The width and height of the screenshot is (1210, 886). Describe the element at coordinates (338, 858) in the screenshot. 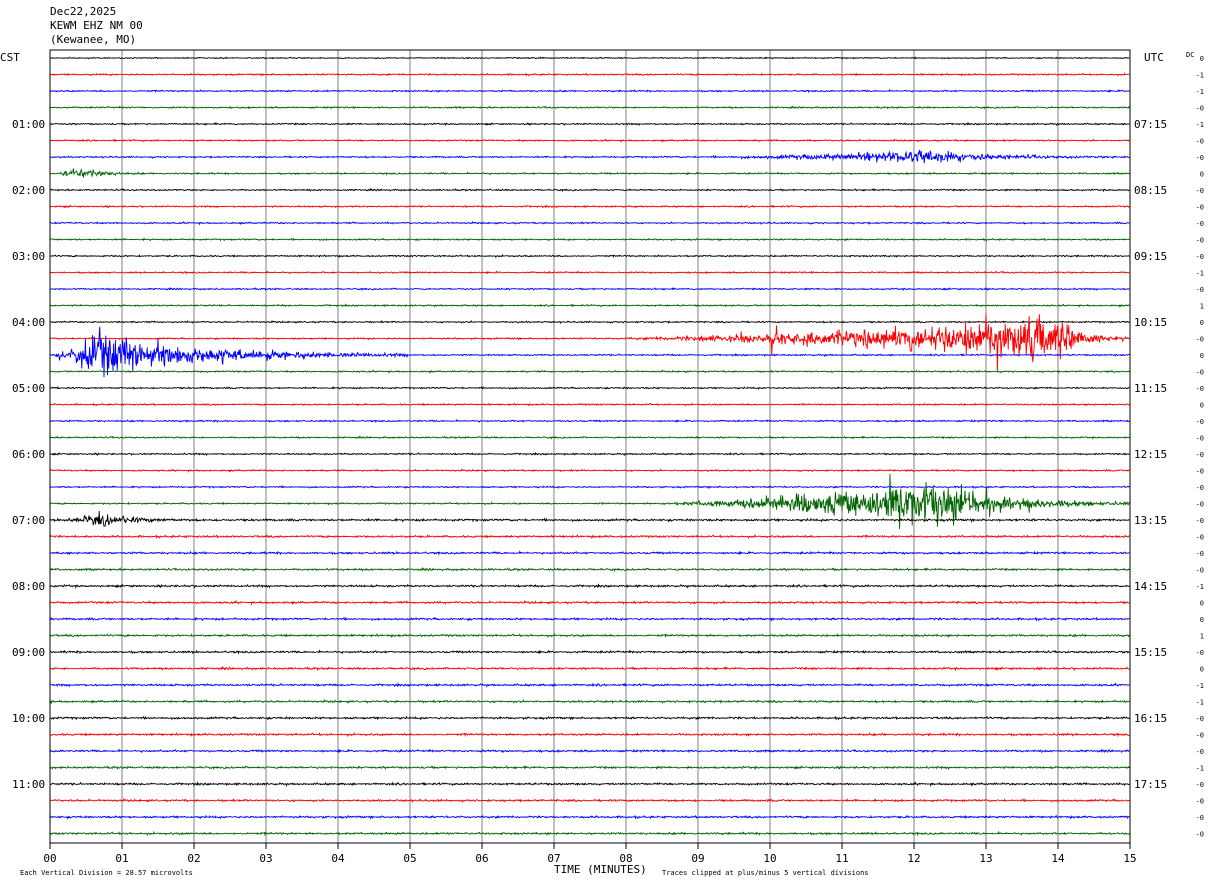

I see `x-tick-label: 04` at that location.